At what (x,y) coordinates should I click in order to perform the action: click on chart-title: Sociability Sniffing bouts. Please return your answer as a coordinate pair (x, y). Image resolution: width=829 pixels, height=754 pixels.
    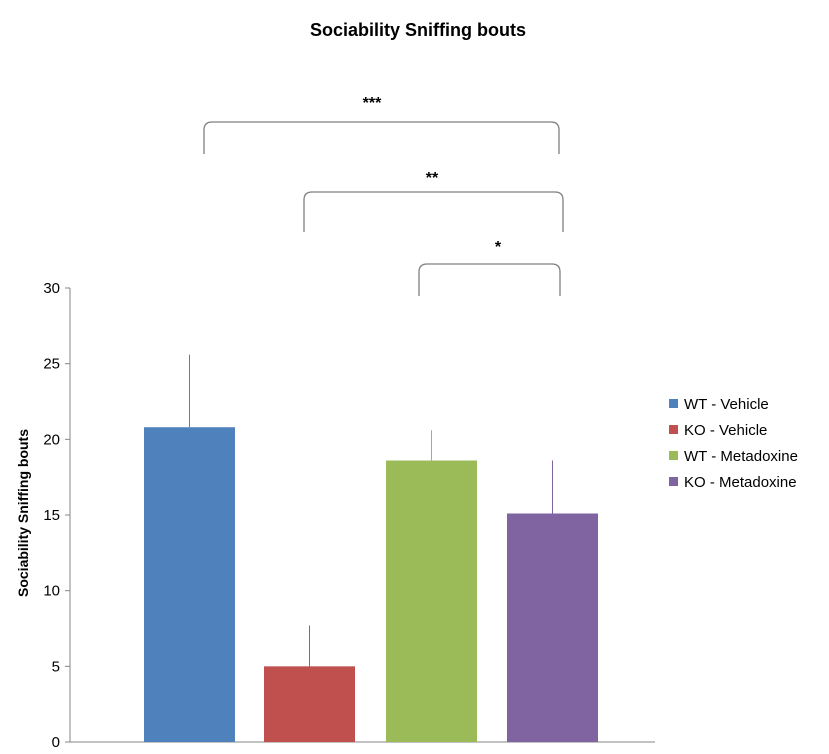
    Looking at the image, I should click on (418, 30).